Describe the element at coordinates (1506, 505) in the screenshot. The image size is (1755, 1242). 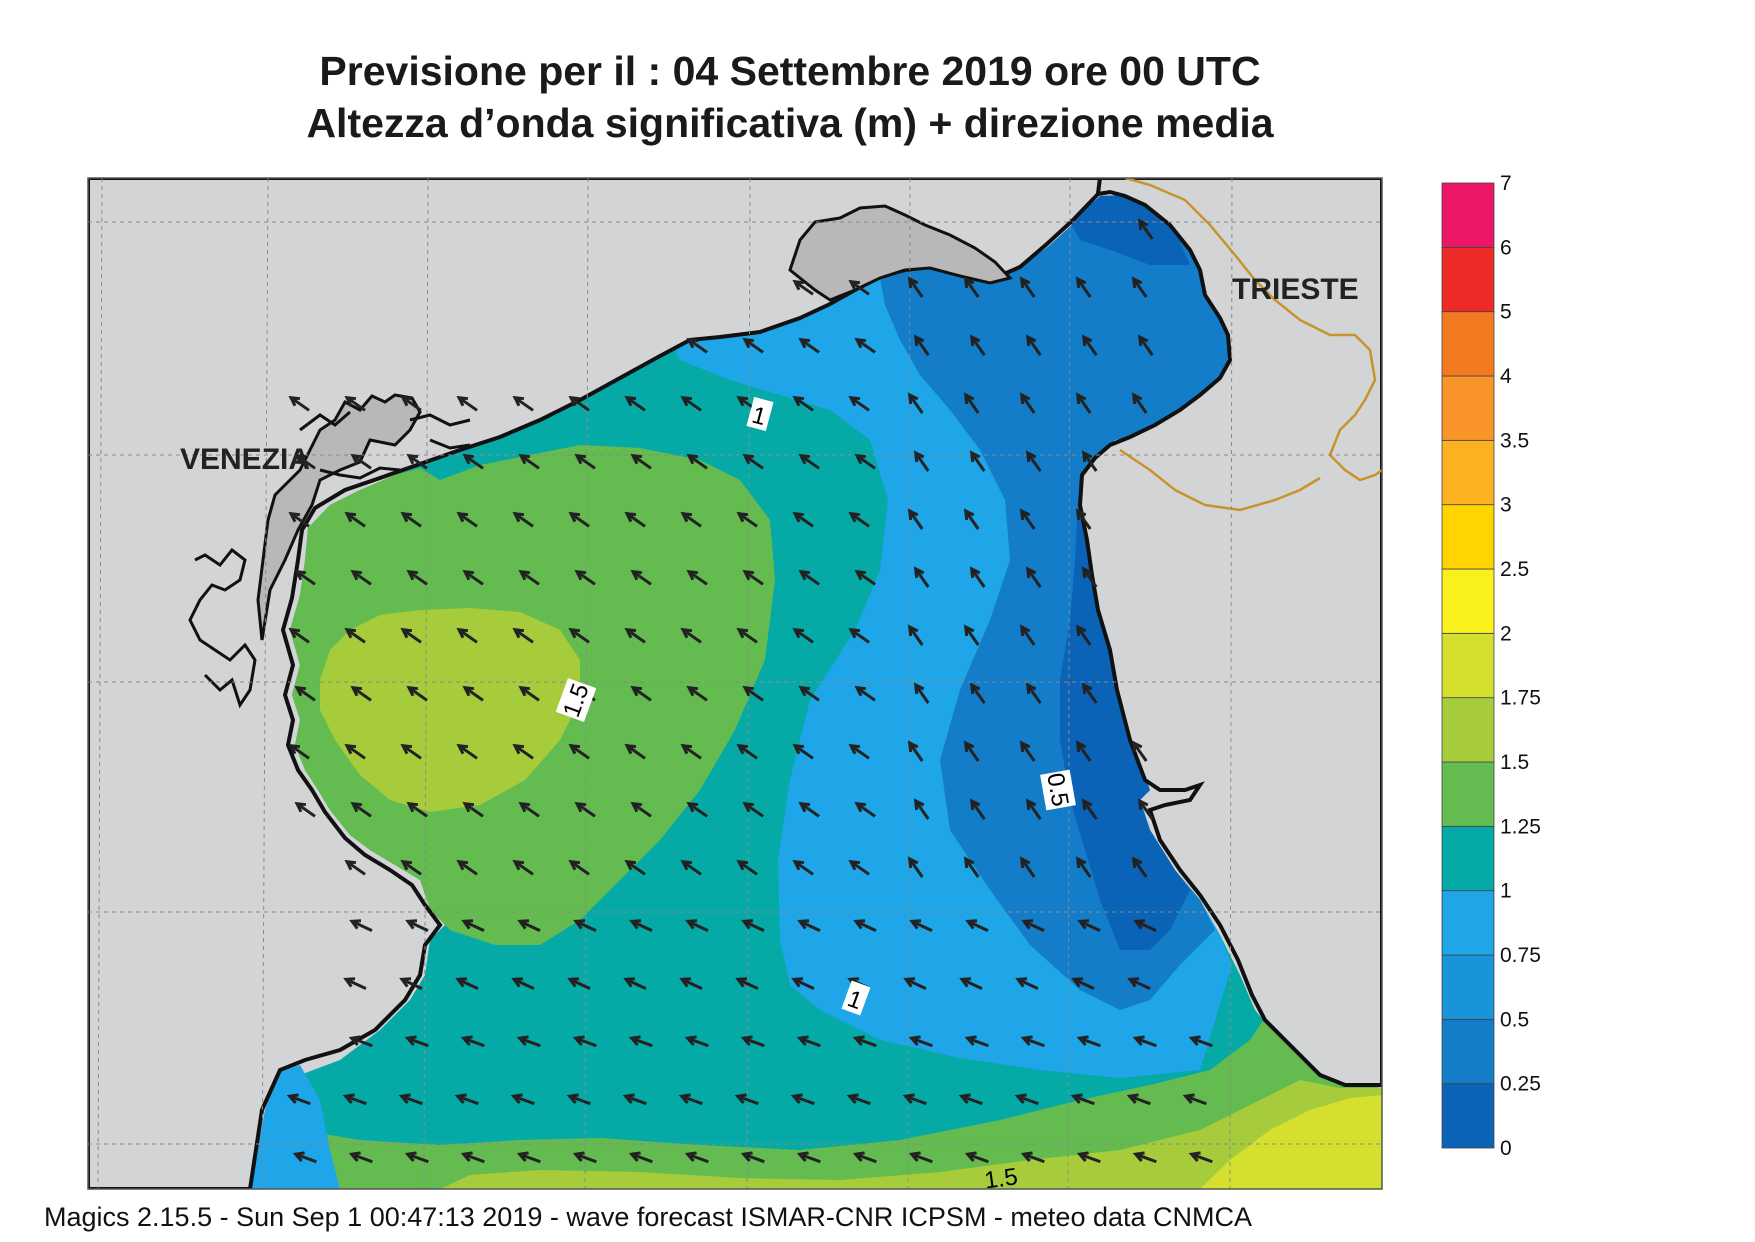
I see `legend-tick-label: 3` at that location.